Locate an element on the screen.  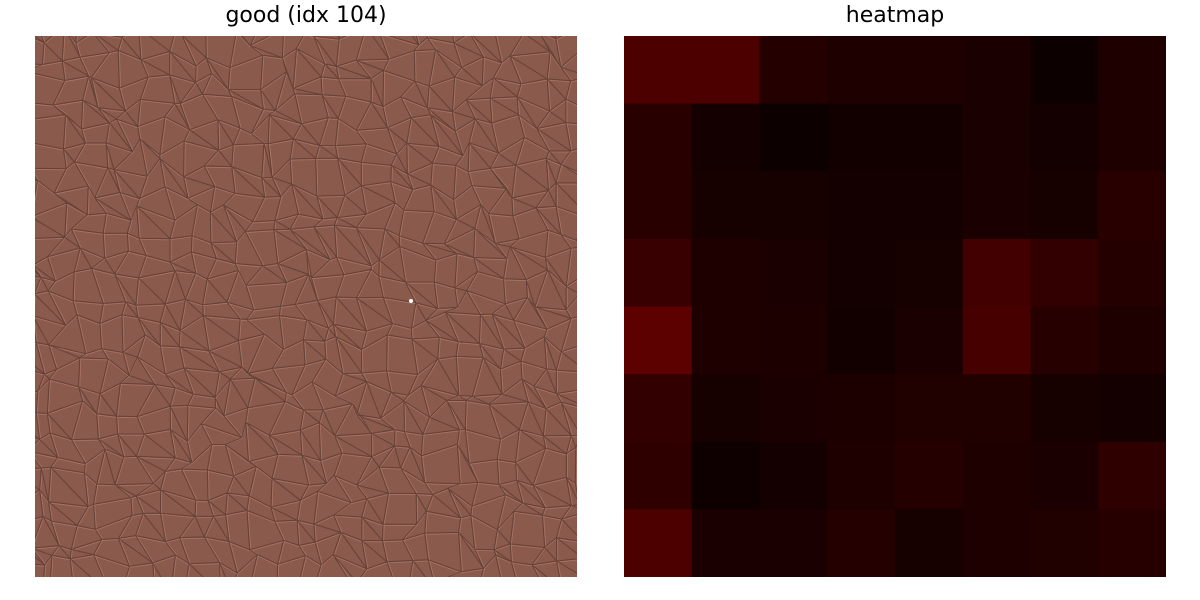
left-panel-title: good (idx 104) is located at coordinates (306, 15).